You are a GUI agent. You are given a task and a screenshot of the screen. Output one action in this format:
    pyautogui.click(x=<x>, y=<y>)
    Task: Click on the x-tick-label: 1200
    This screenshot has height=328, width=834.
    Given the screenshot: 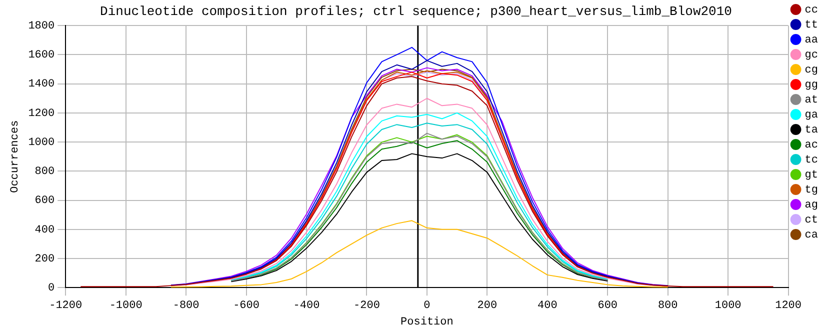 What is the action you would take?
    pyautogui.click(x=788, y=306)
    